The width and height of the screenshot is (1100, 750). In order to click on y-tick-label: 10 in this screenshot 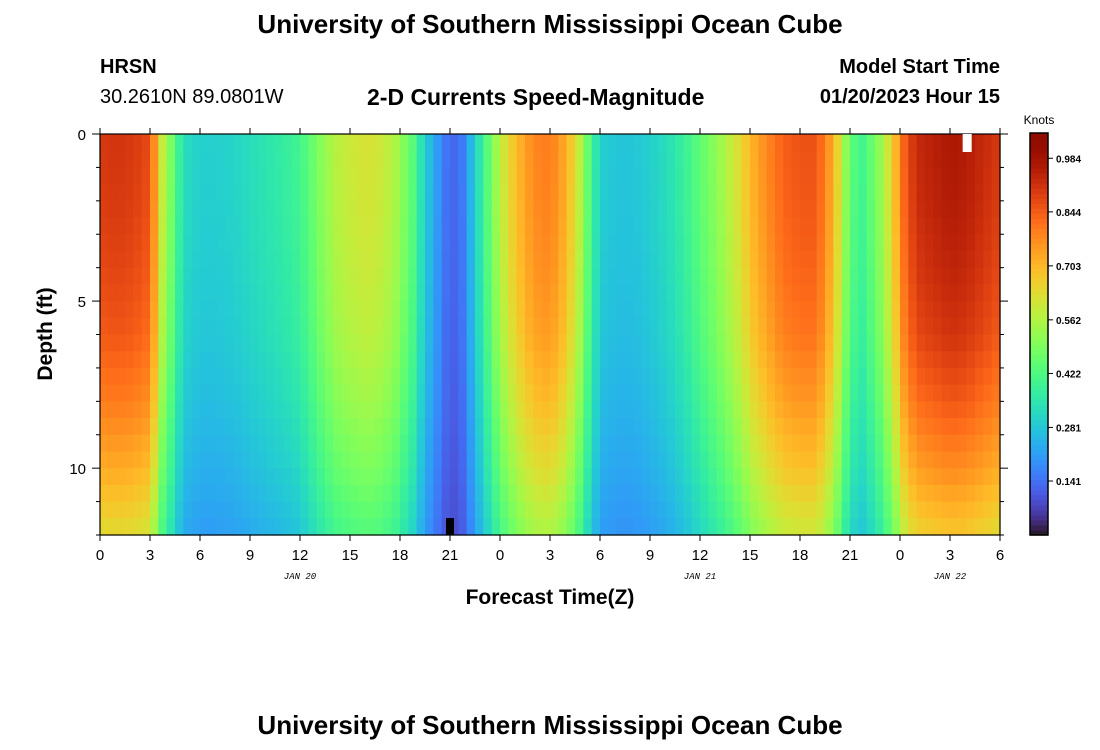, I will do `click(77, 469)`.